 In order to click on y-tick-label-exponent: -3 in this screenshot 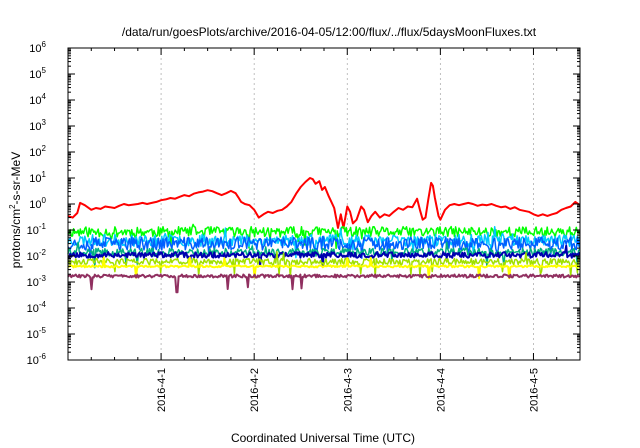, I will do `click(43, 278)`.